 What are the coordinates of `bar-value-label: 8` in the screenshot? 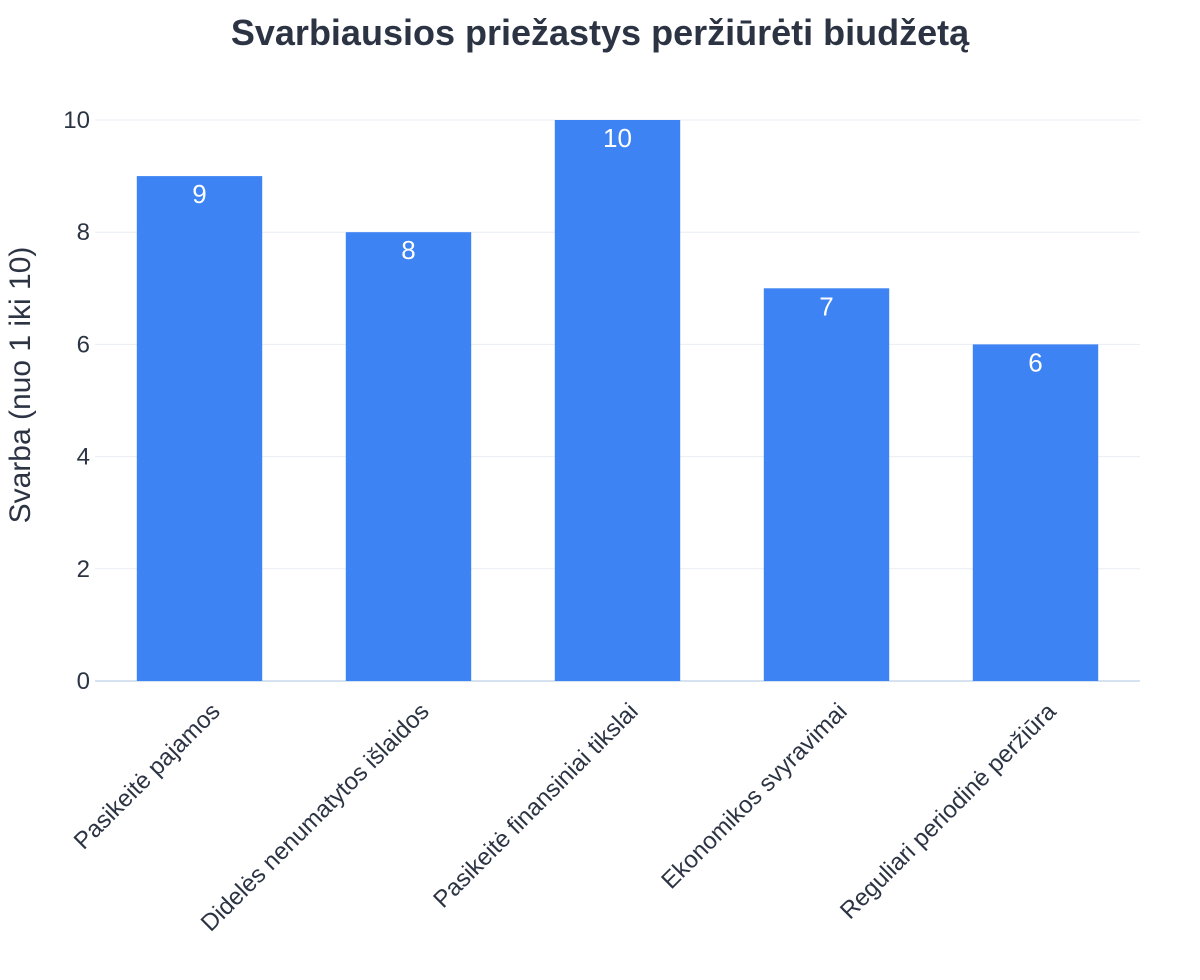 It's located at (408, 250).